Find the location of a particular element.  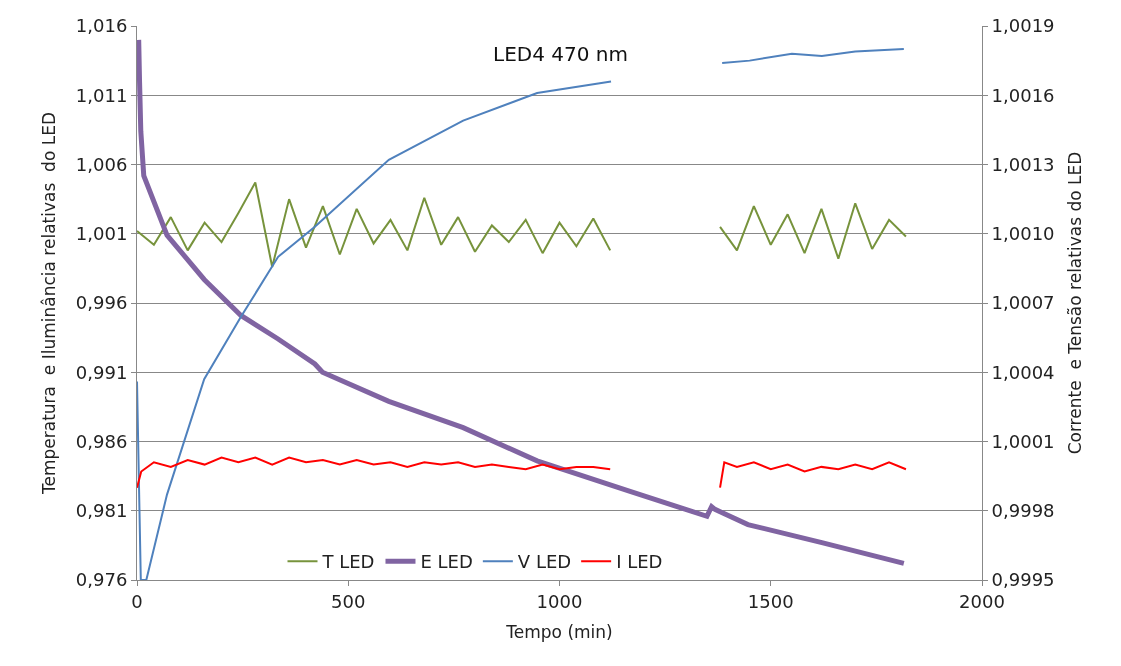

text: LED4 470 nm is located at coordinates (560, 53).